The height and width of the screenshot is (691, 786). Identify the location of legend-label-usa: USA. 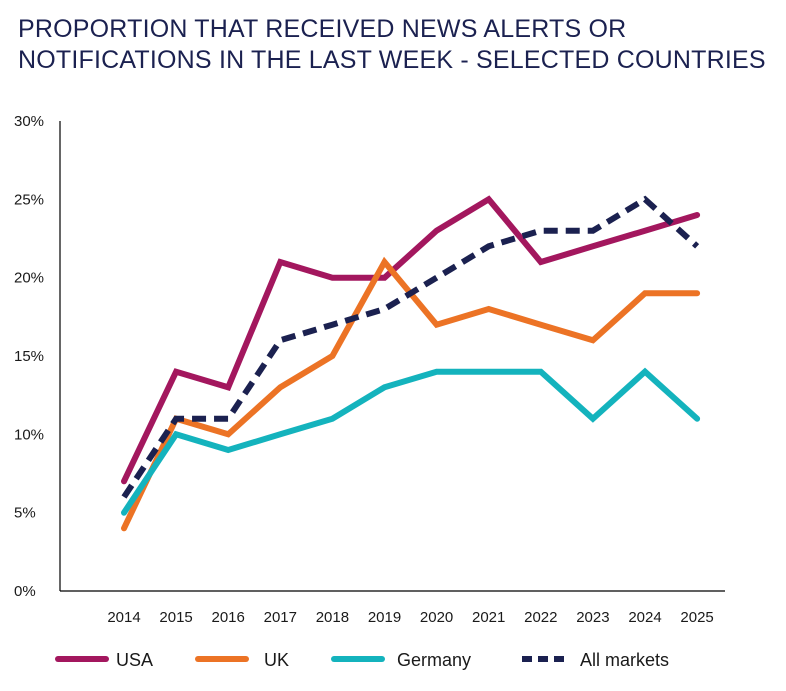
(134, 660).